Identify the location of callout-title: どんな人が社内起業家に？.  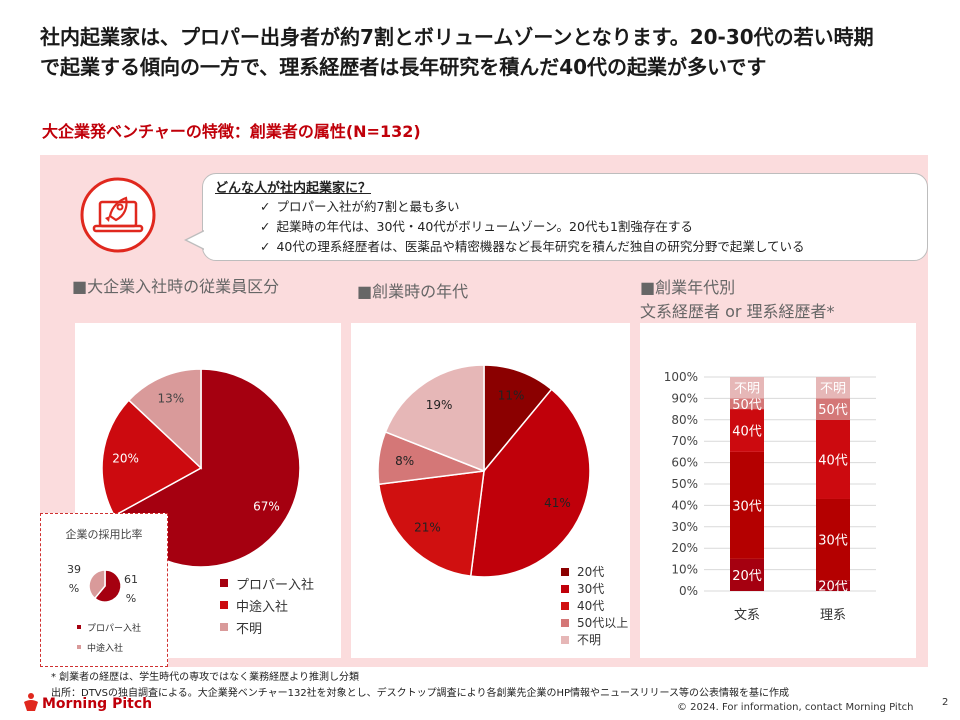
(293, 188).